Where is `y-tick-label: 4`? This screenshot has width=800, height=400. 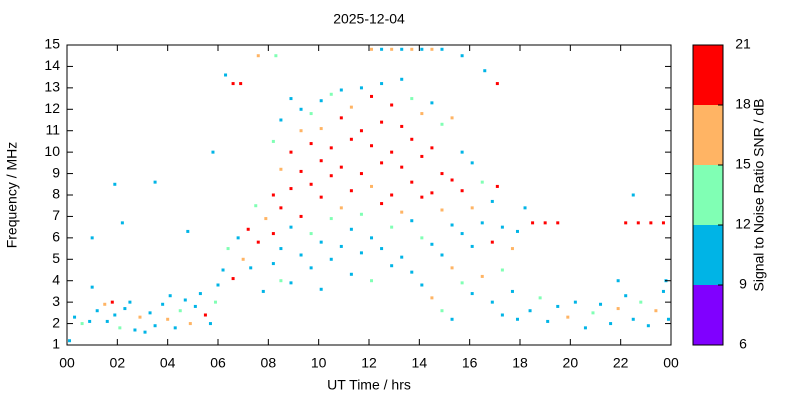 y-tick-label: 4 is located at coordinates (56, 279).